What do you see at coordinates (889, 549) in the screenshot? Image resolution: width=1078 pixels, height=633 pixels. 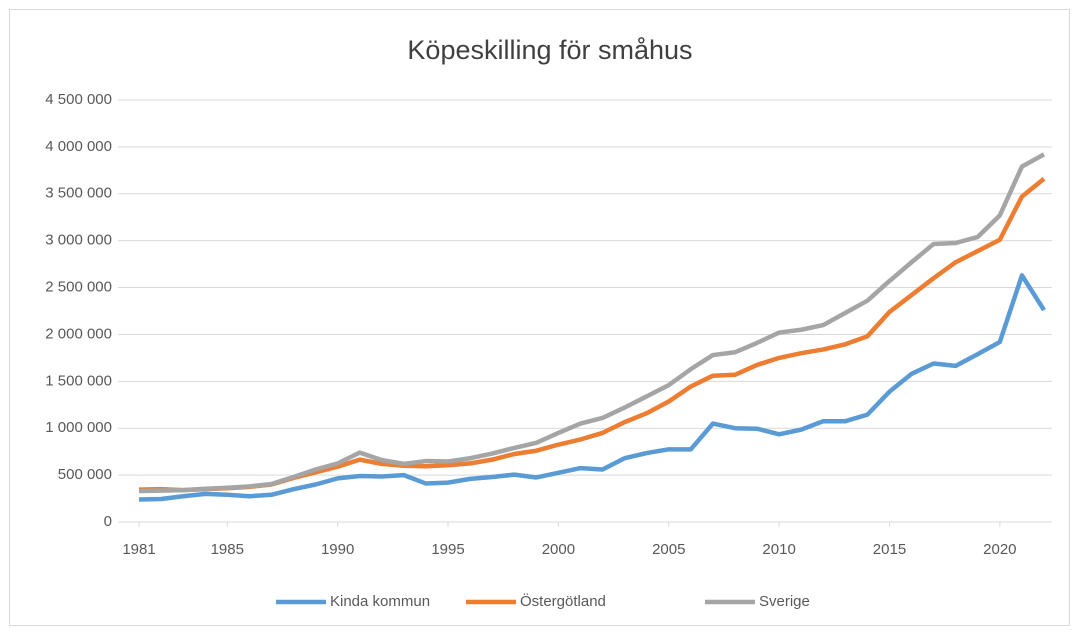 I see `x-tick-label: 2015` at bounding box center [889, 549].